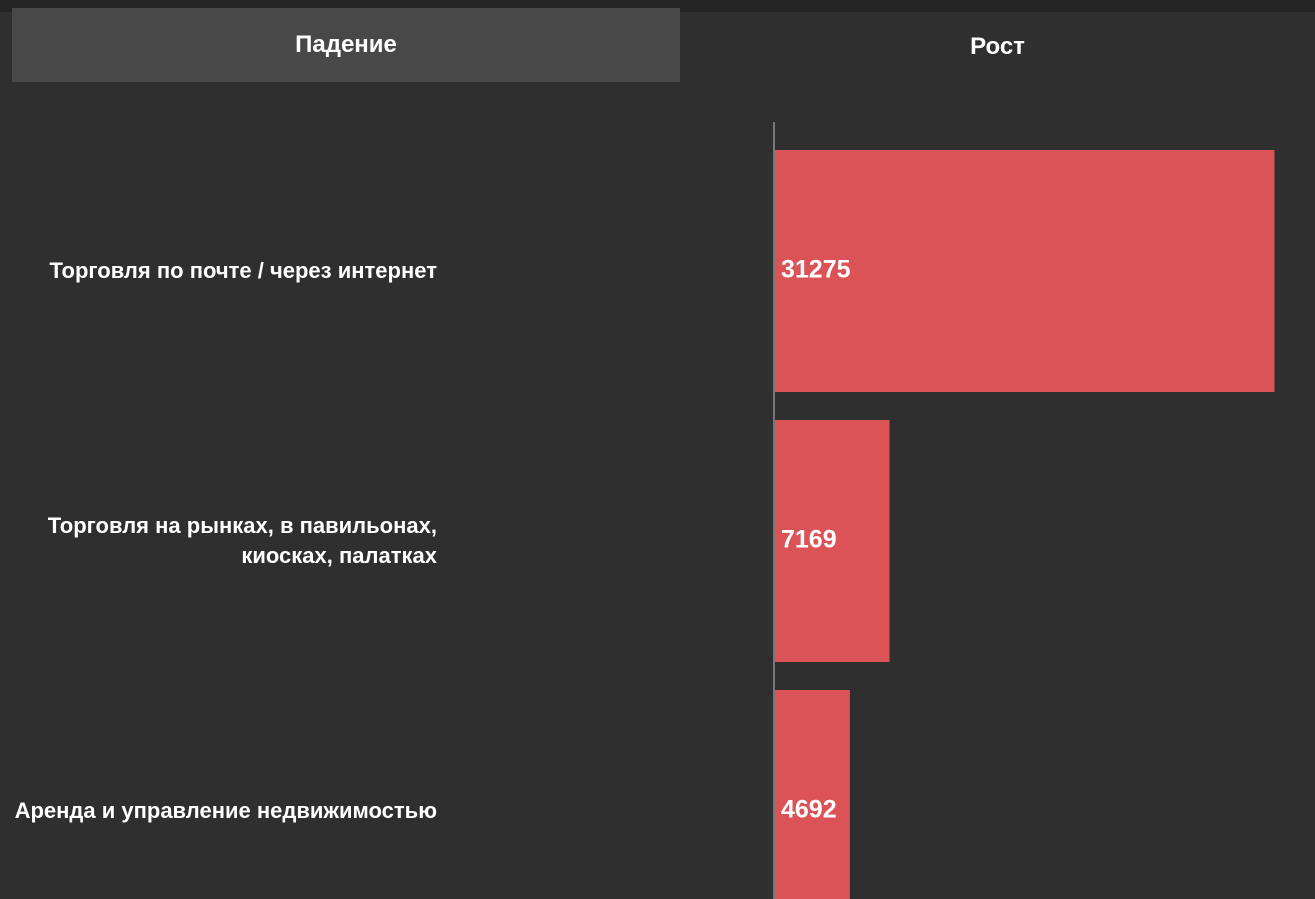  What do you see at coordinates (346, 45) in the screenshot?
I see `tab: Падение` at bounding box center [346, 45].